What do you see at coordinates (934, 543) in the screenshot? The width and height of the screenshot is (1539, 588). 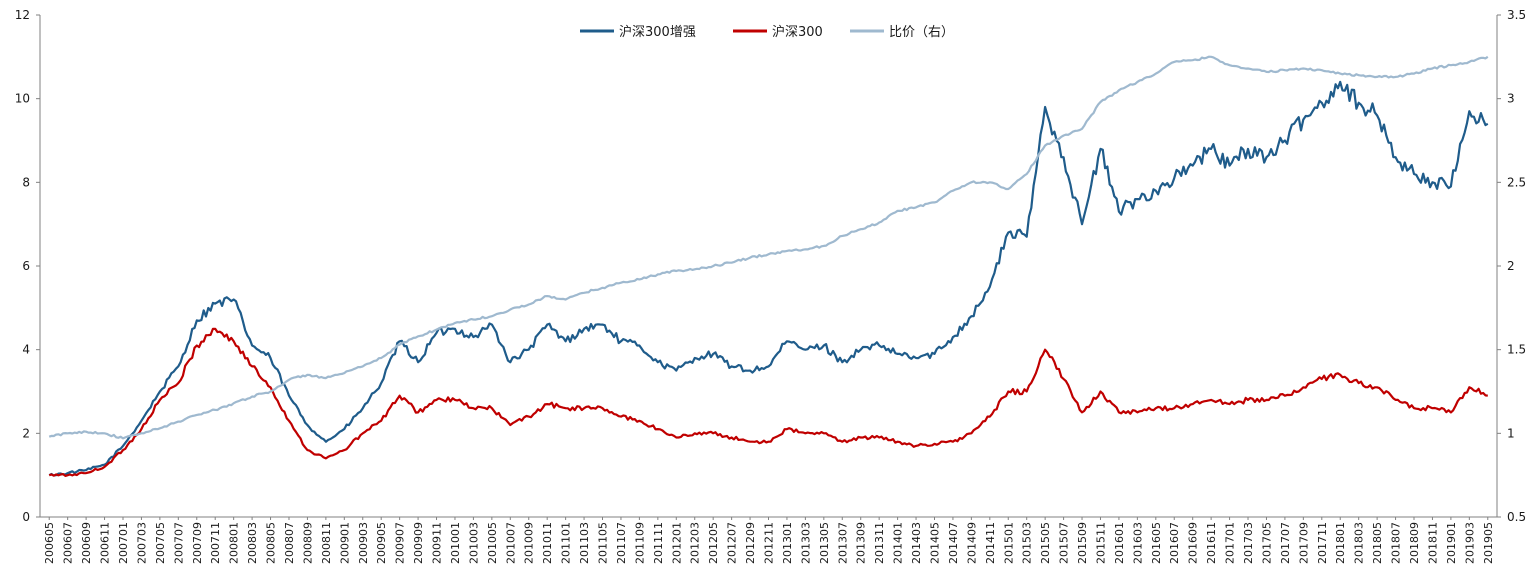 I see `x-tick-label: 201405` at bounding box center [934, 543].